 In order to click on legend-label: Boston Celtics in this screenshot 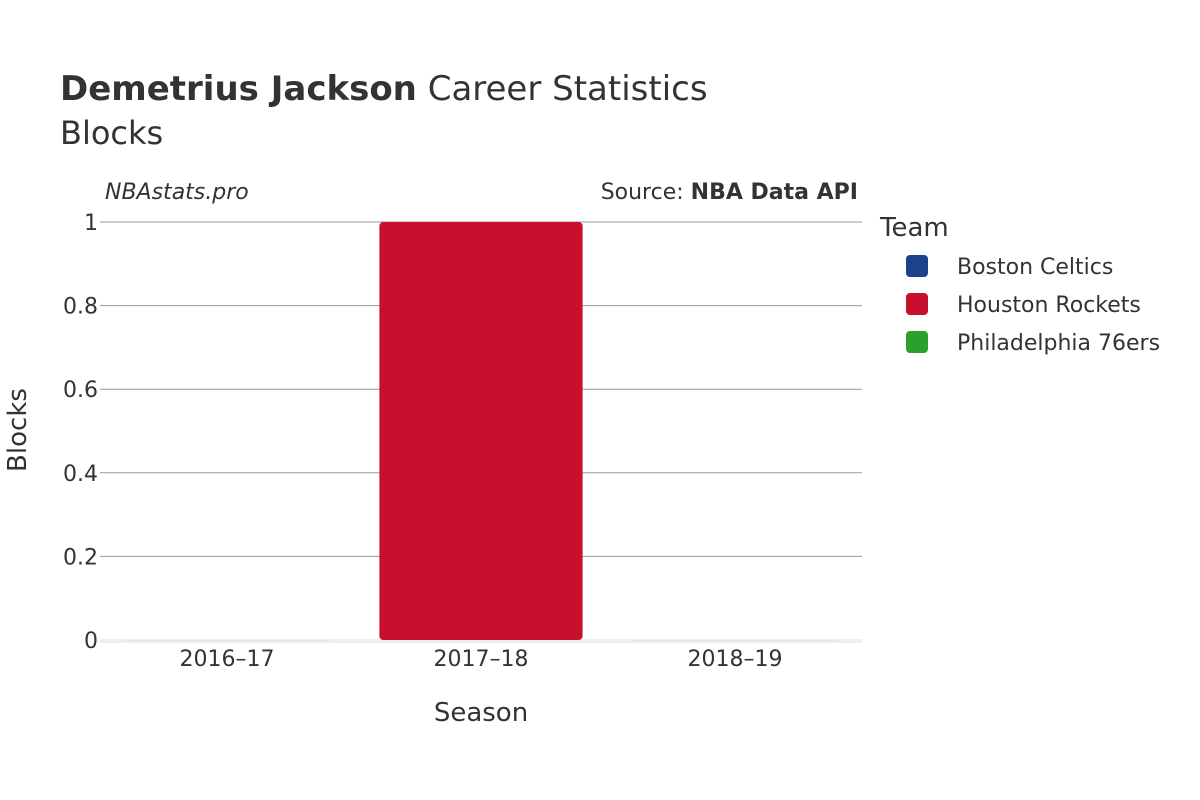, I will do `click(1035, 267)`.